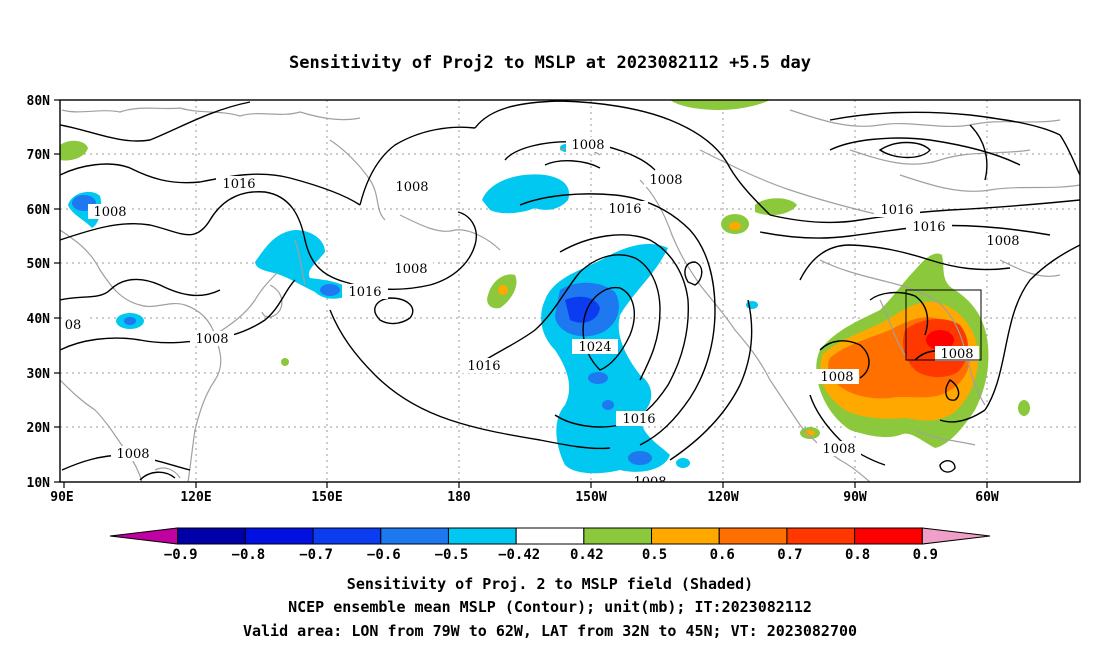  What do you see at coordinates (384, 555) in the screenshot?
I see `colorbar-tick-label: −0.6` at bounding box center [384, 555].